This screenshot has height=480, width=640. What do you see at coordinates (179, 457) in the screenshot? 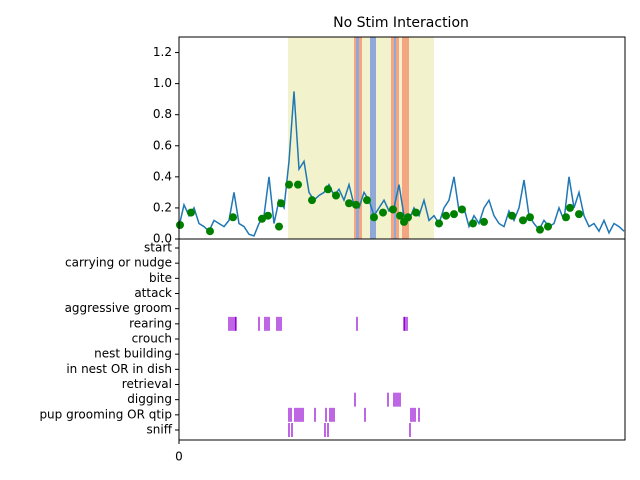
I see `x-tick-label: 0` at bounding box center [179, 457].